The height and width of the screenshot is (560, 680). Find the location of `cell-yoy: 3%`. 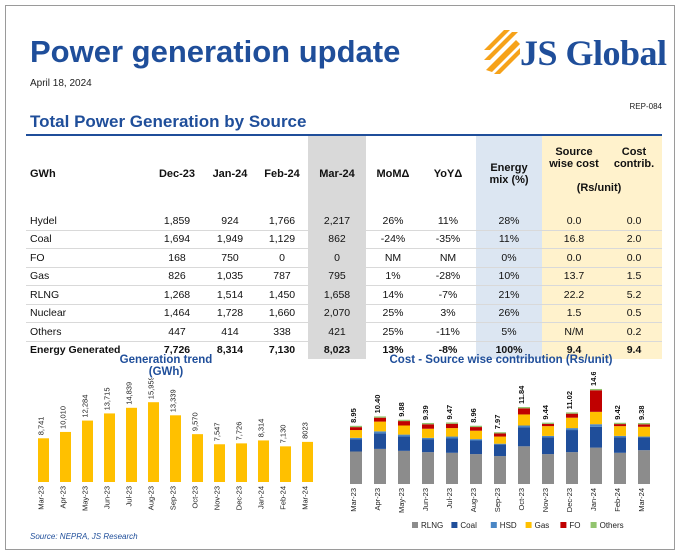

cell-yoy: 3% is located at coordinates (448, 313).